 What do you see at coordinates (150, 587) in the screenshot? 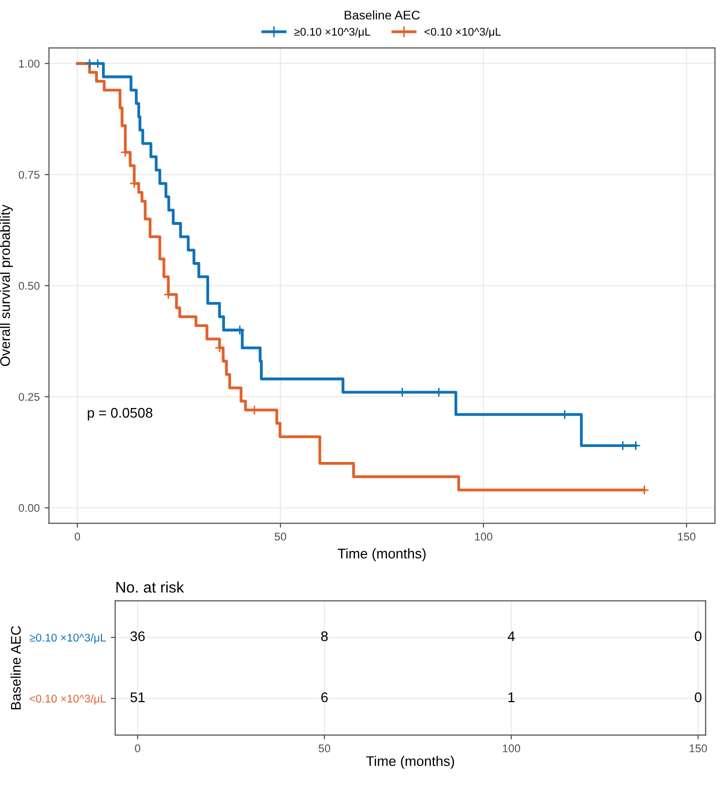
I see `chart-title: No. at risk` at bounding box center [150, 587].